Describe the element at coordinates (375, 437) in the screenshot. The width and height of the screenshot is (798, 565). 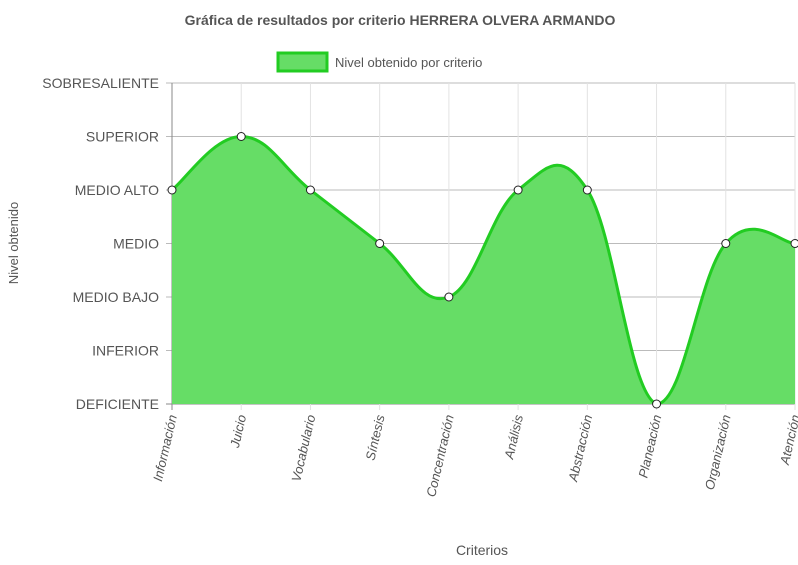
I see `x-tick-label: Síntesis` at that location.